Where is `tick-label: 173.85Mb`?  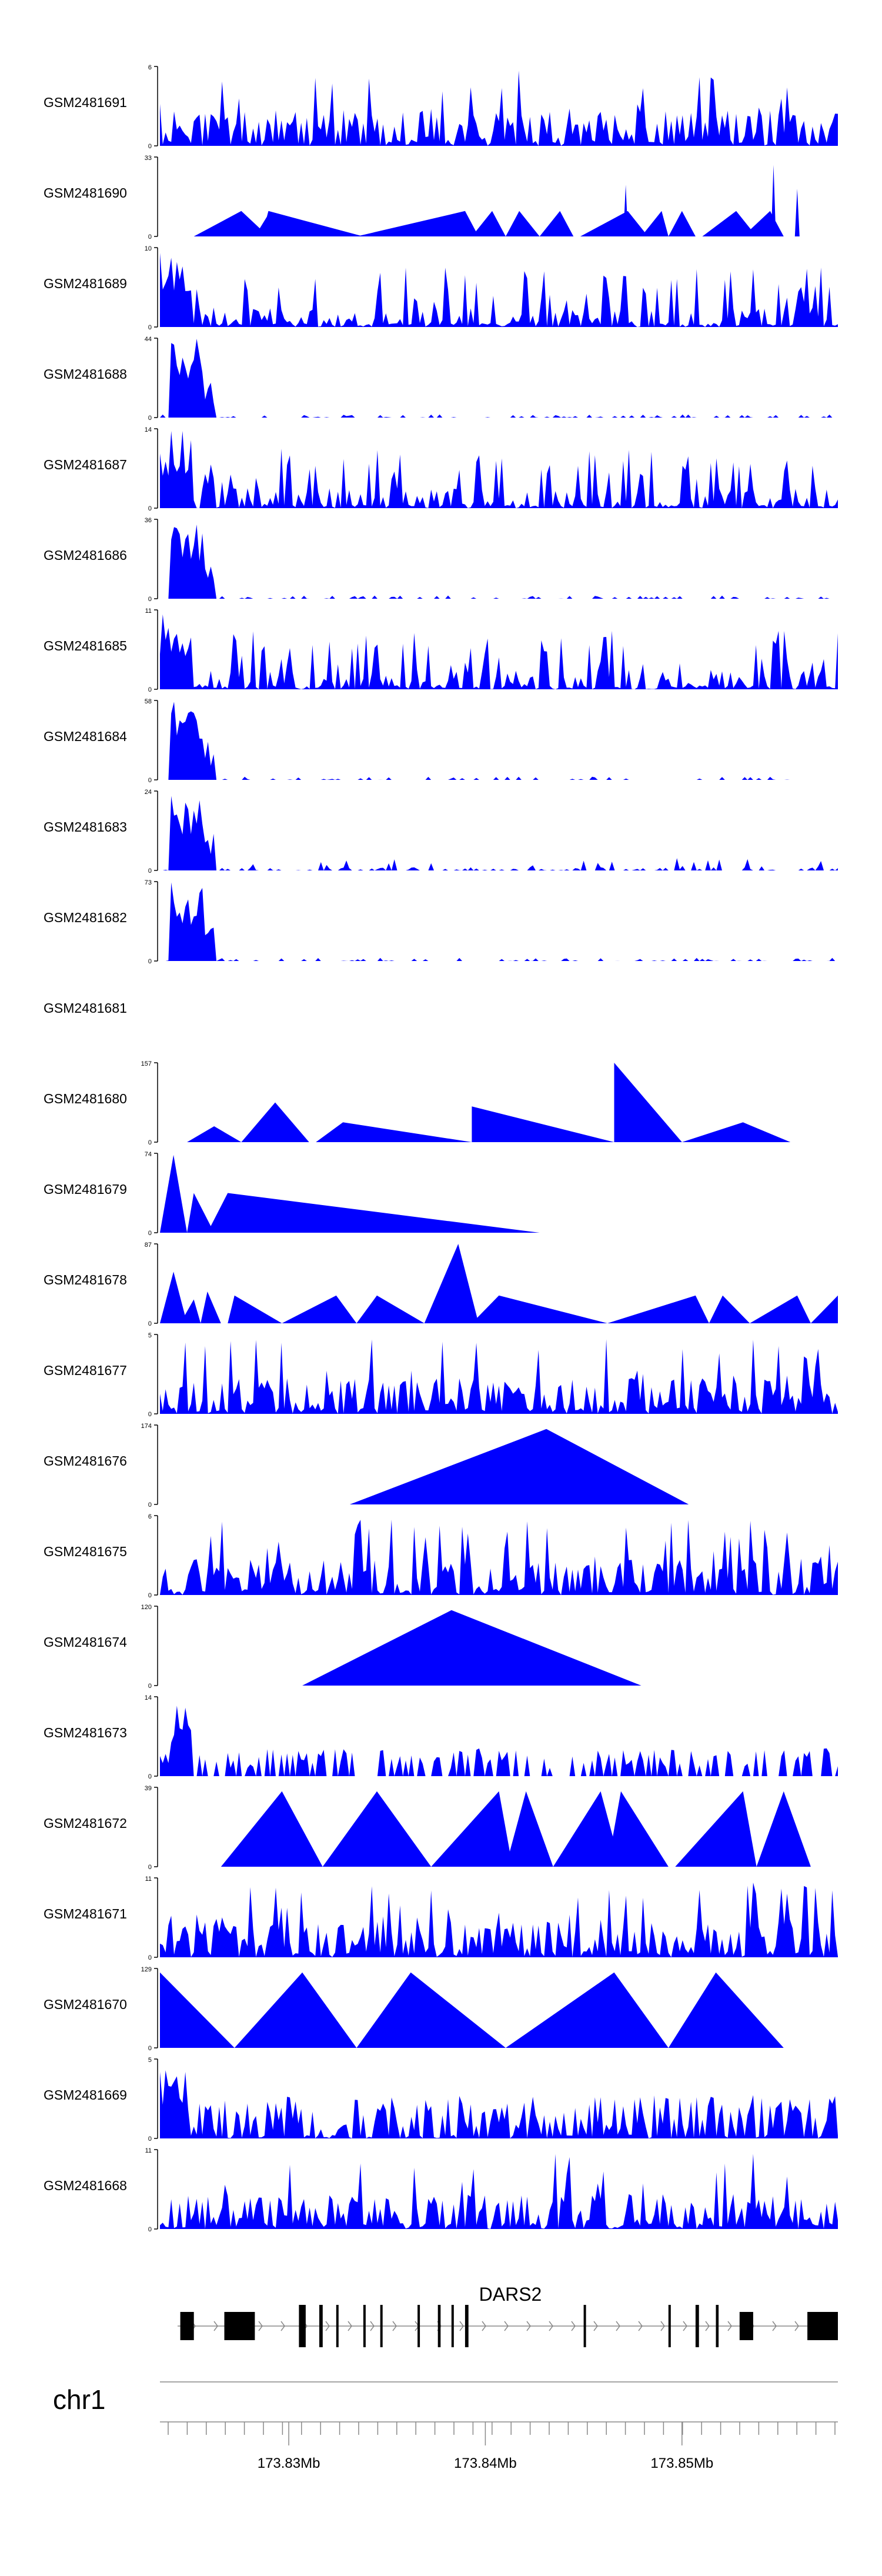
tick-label: 173.85Mb is located at coordinates (681, 2463).